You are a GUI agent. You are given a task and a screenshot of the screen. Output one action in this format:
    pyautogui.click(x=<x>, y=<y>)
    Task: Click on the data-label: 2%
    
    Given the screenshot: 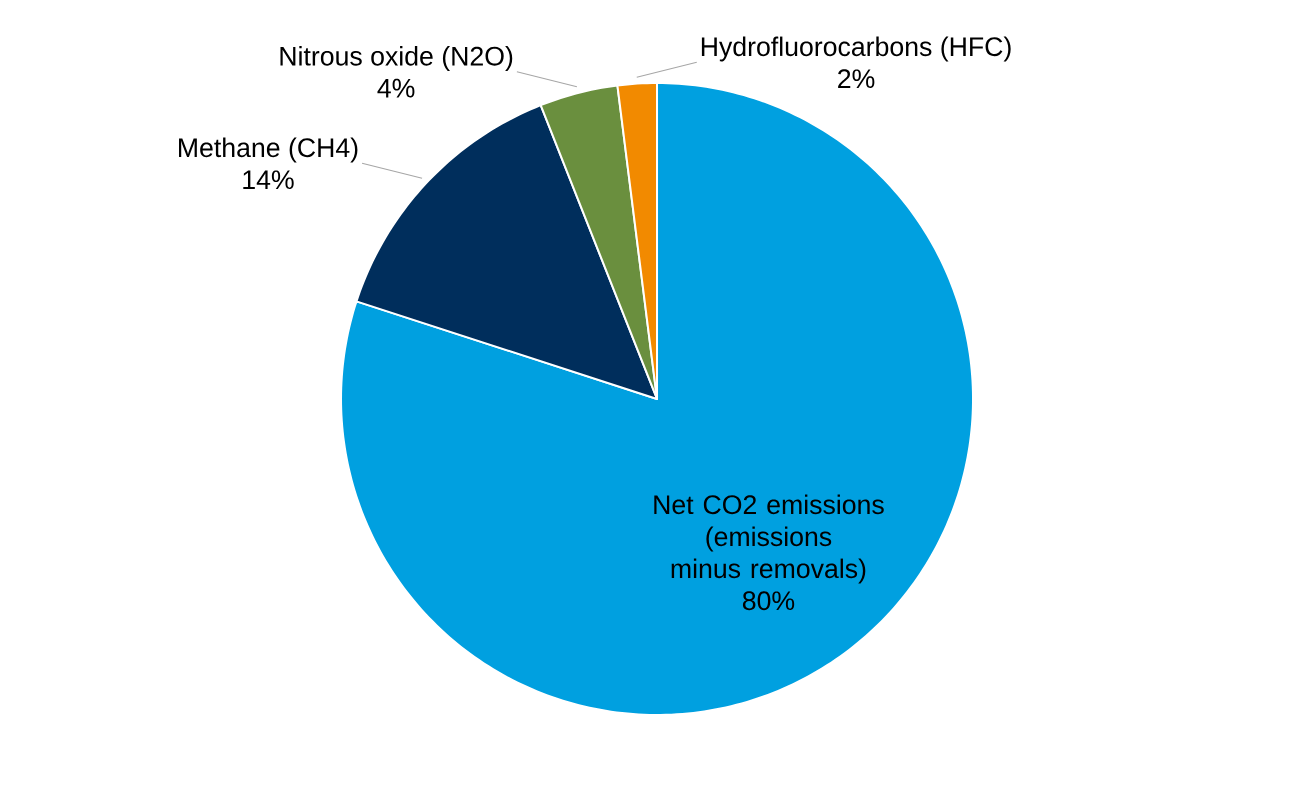 What is the action you would take?
    pyautogui.click(x=856, y=79)
    